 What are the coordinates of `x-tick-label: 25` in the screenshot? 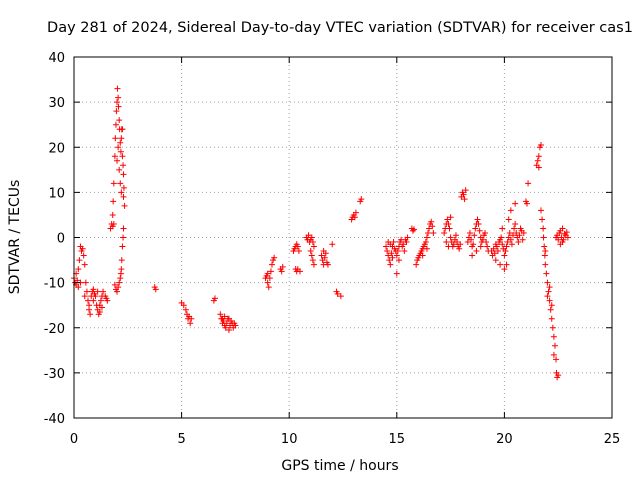 It's located at (612, 439).